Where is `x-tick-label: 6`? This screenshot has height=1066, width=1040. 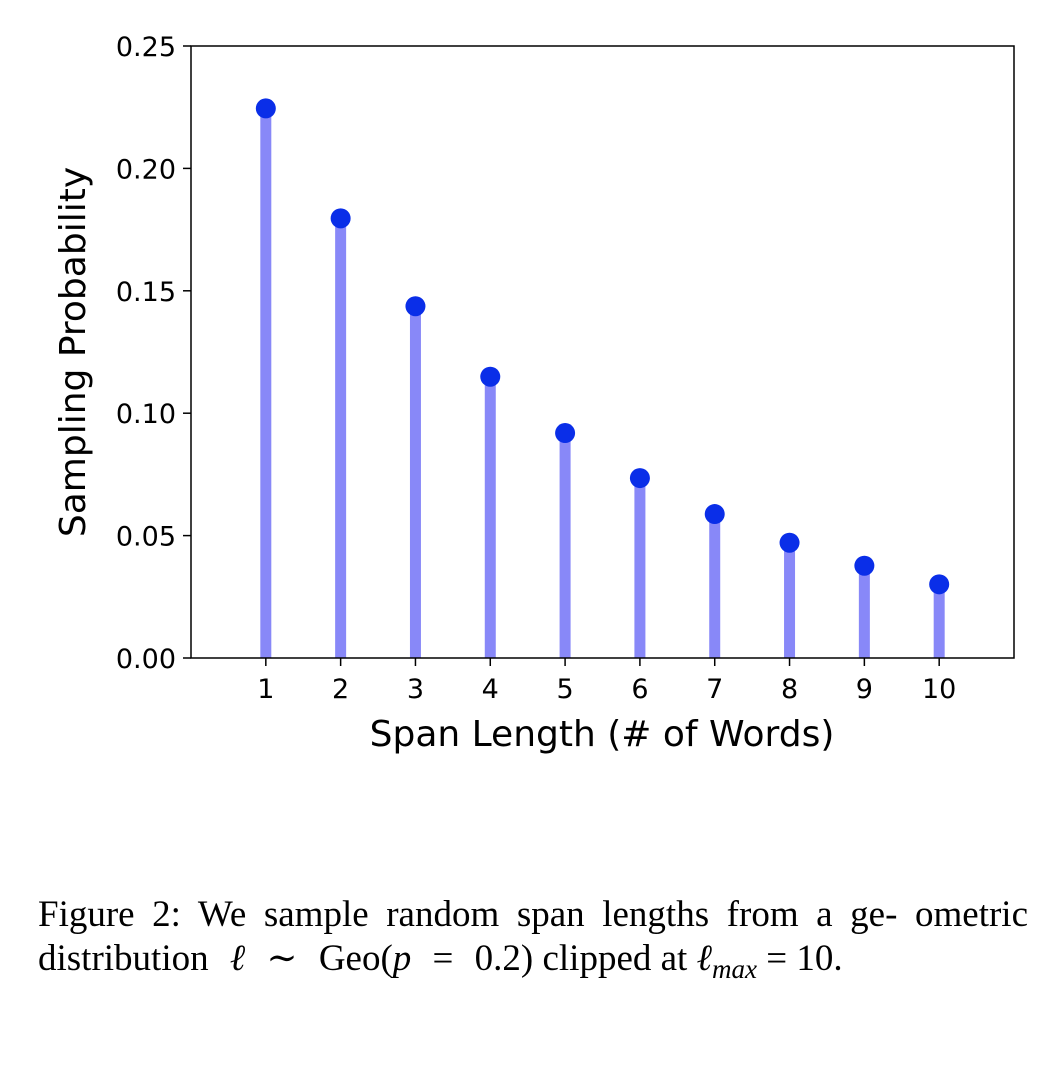 x-tick-label: 6 is located at coordinates (639, 689).